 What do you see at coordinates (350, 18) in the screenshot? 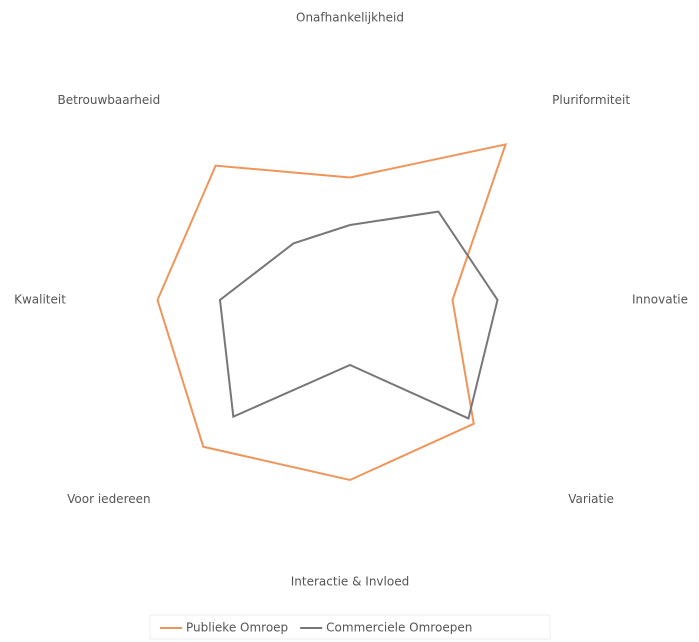
I see `axis-label: Onafhankelijkheid` at bounding box center [350, 18].